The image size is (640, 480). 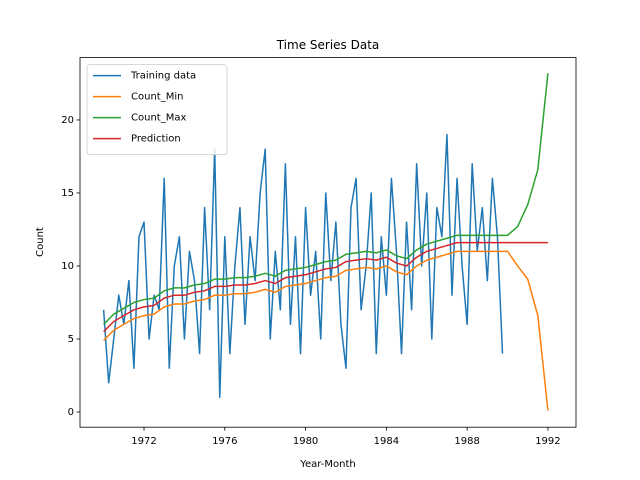 I want to click on y-tick-label: 10, so click(x=67, y=266).